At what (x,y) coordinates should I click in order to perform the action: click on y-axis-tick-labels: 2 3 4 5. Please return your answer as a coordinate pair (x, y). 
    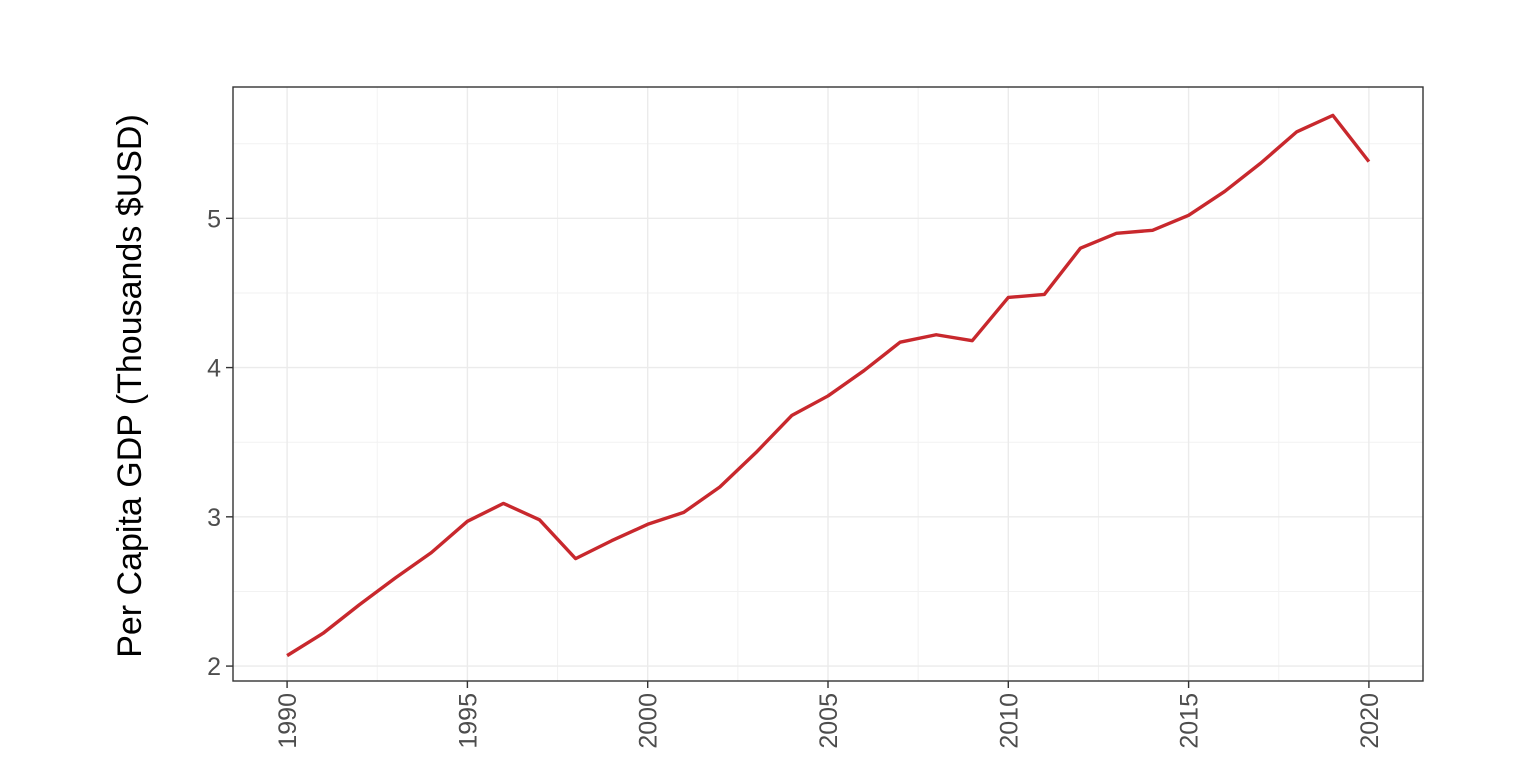
    Looking at the image, I should click on (214, 443).